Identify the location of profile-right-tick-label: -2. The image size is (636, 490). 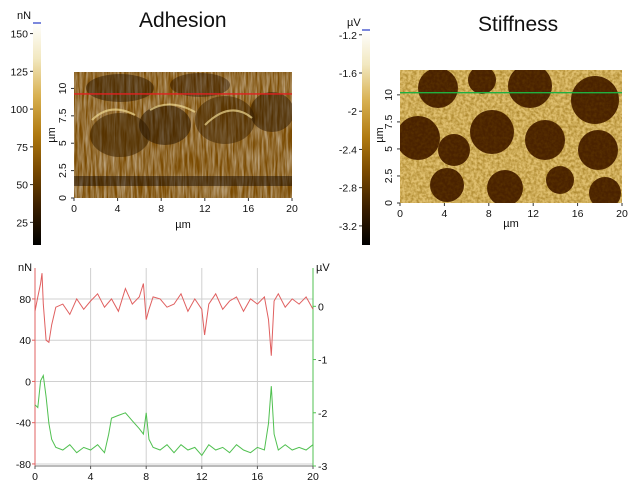
(322, 414).